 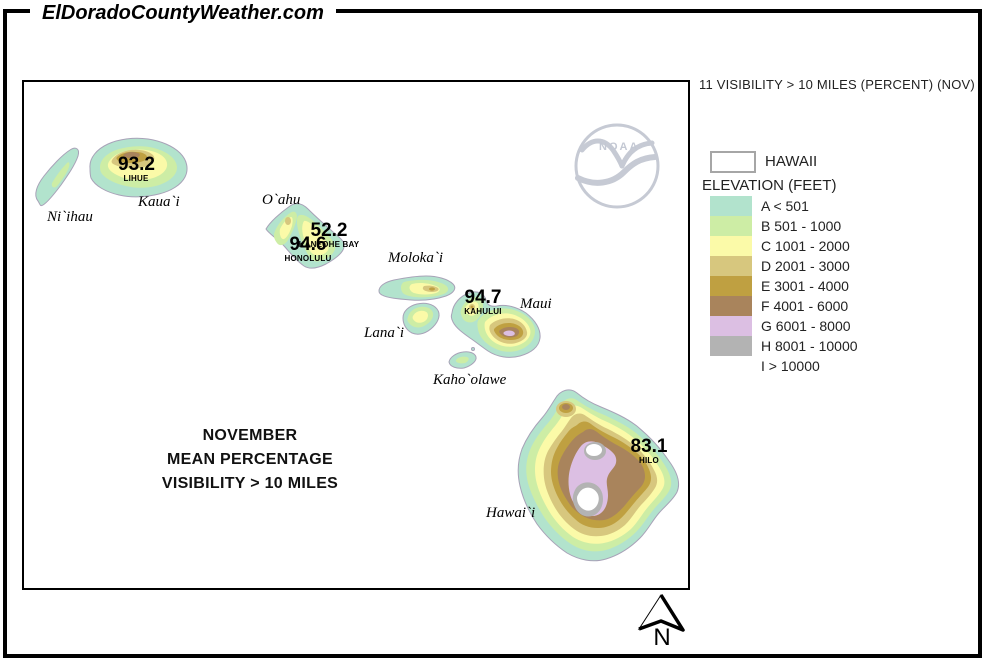 What do you see at coordinates (791, 161) in the screenshot?
I see `hawaii-label: HAWAII` at bounding box center [791, 161].